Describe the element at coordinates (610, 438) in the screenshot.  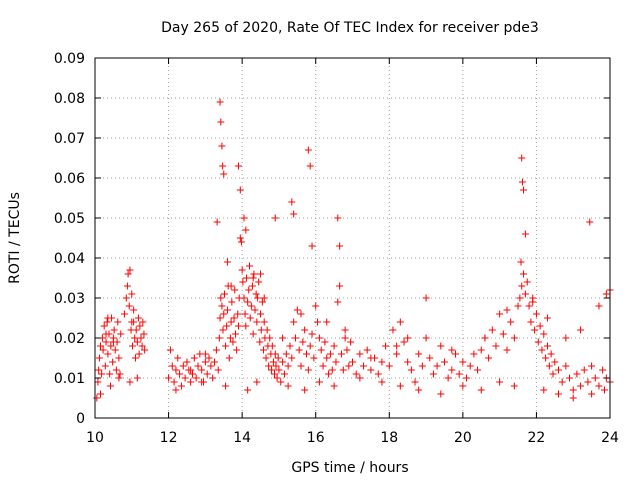
I see `x-tick-label: 24` at that location.